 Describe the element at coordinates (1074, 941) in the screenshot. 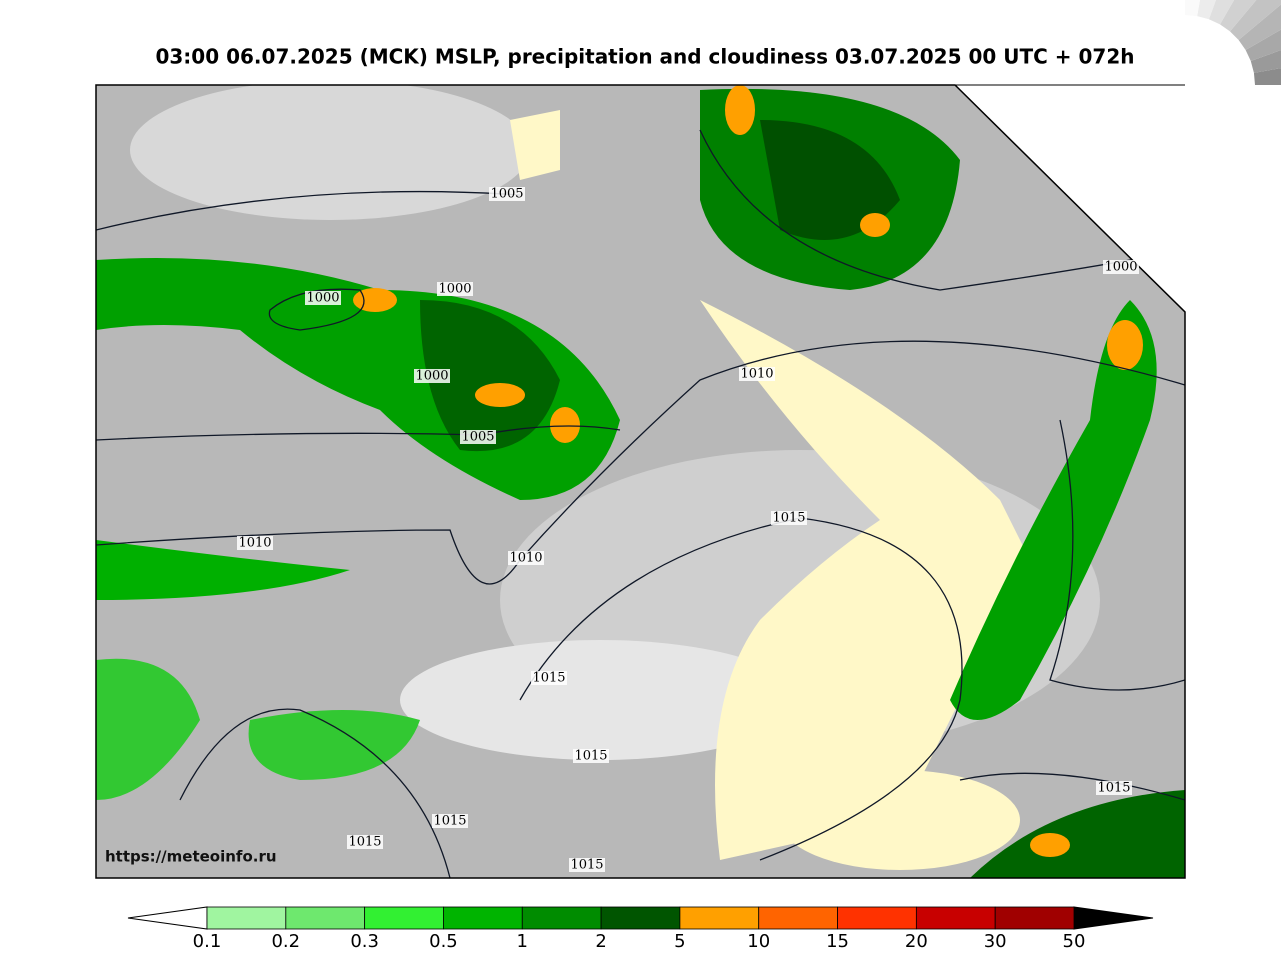

I see `colorbar-label: 50` at that location.